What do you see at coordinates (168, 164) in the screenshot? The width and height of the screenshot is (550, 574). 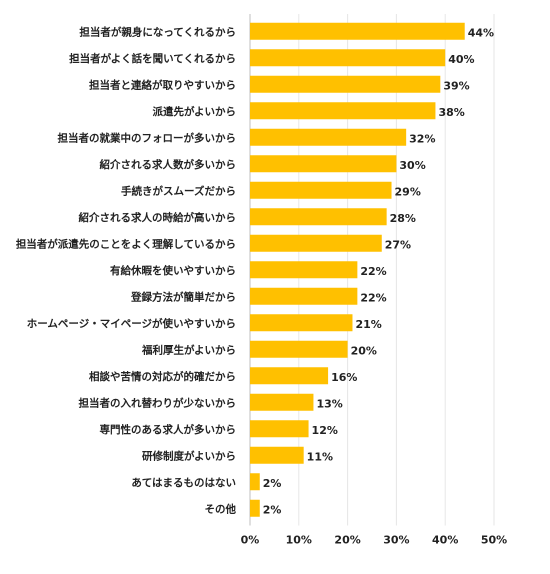 I see `category-label: 紹介される求人数が多いから` at bounding box center [168, 164].